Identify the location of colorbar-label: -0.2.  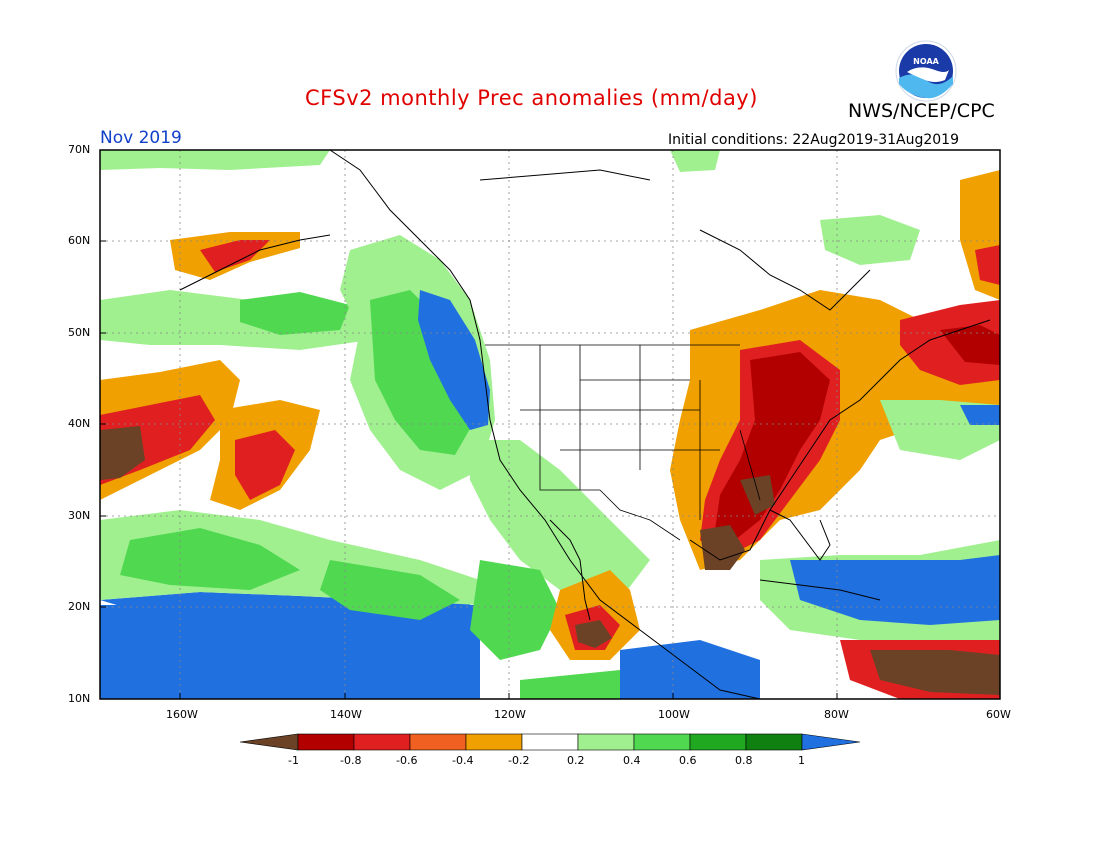
(519, 760).